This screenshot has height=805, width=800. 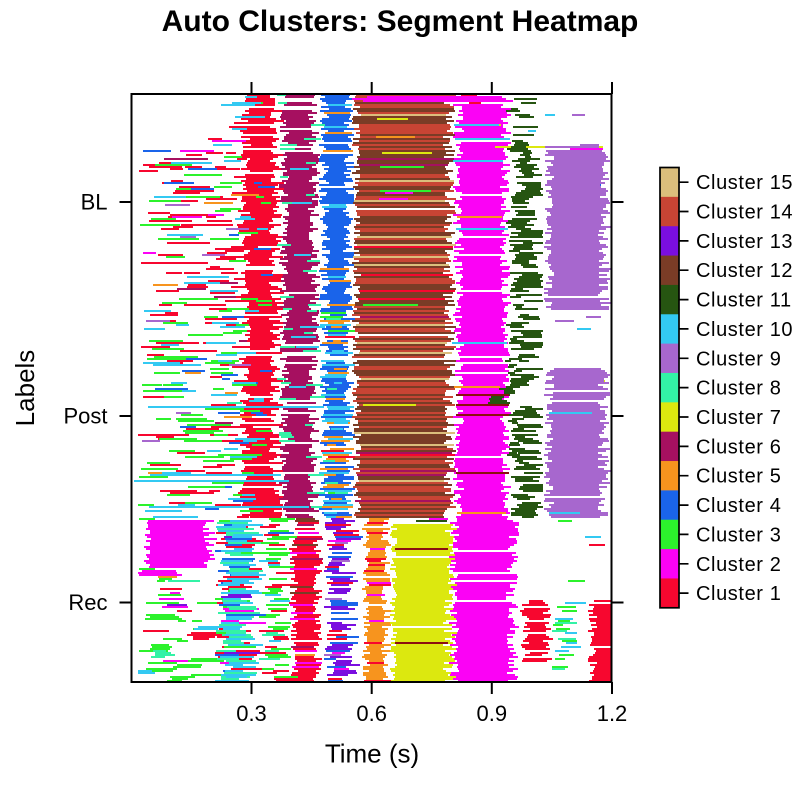 What do you see at coordinates (612, 713) in the screenshot?
I see `svg-text: 1.2` at bounding box center [612, 713].